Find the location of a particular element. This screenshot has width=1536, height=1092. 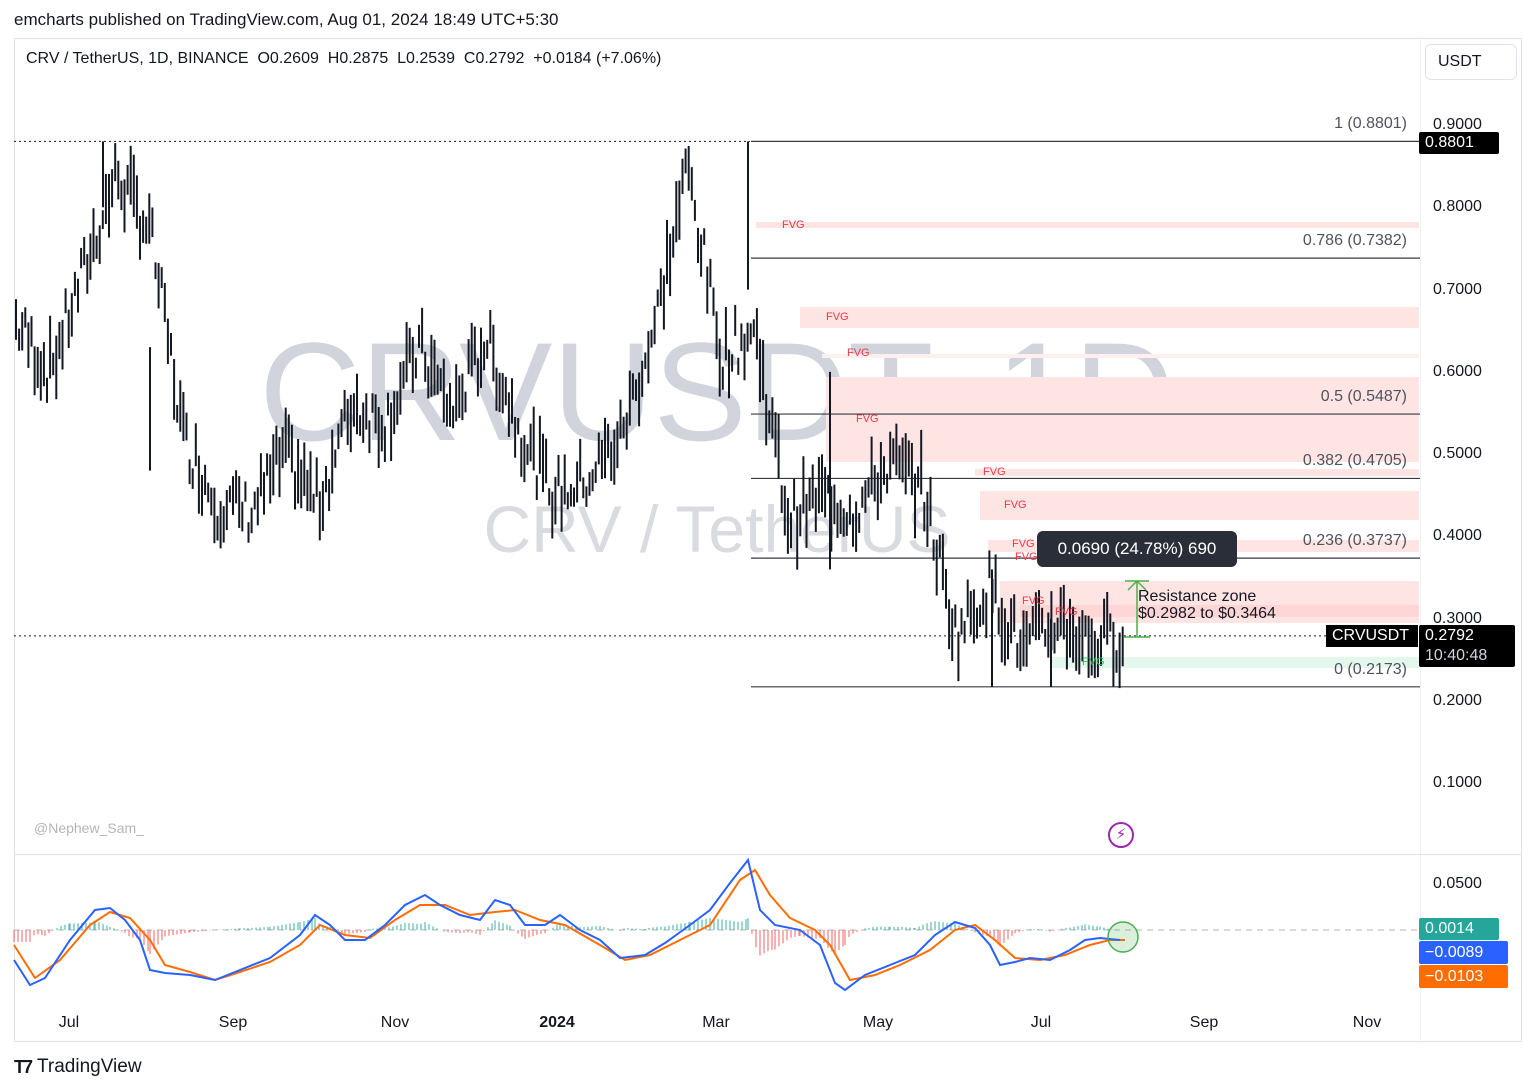

fib-level-label: 0.382 (0.4705) is located at coordinates (1354, 461).